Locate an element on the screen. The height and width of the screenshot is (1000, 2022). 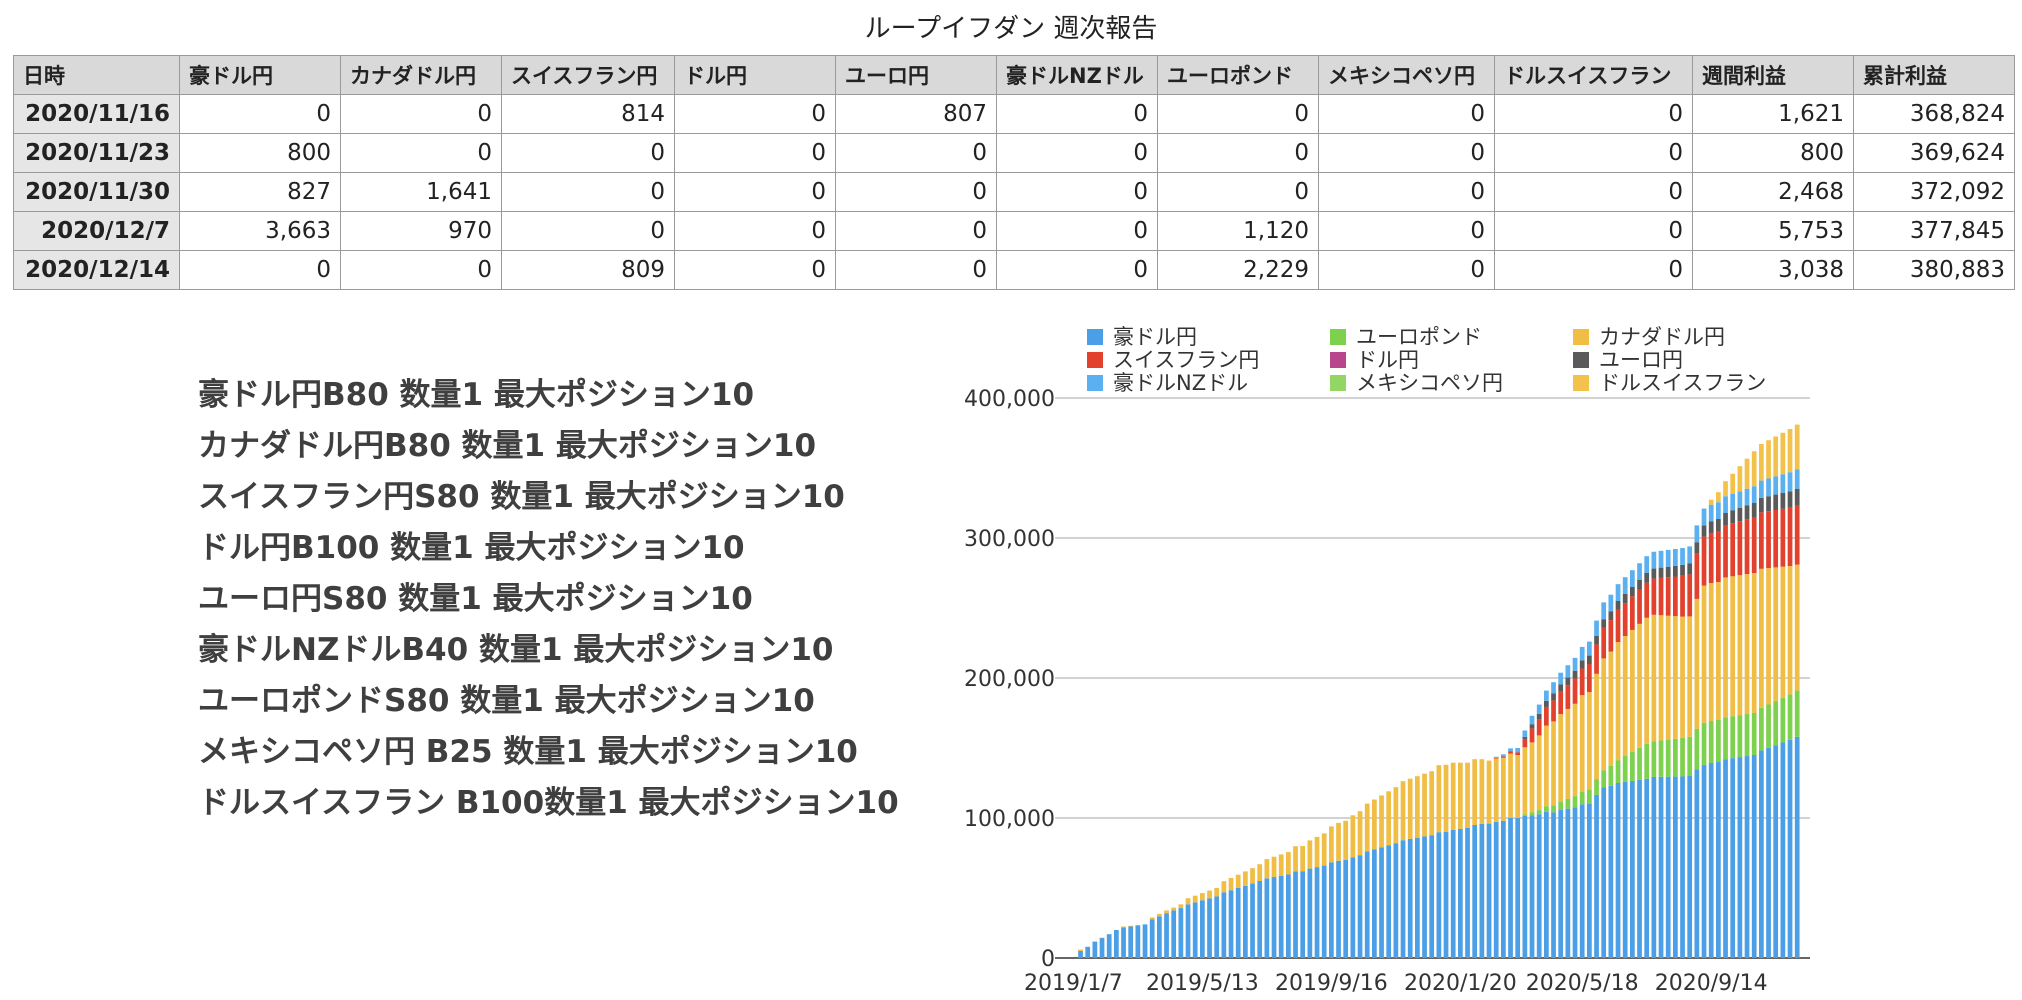
y-tick-label: 300,000 is located at coordinates (1009, 539).